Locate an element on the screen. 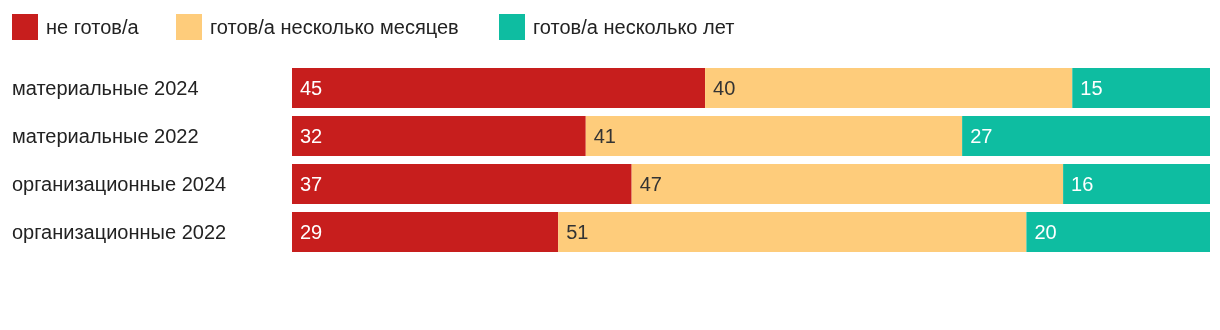 Image resolution: width=1220 pixels, height=330 pixels. data-label: 20 is located at coordinates (1045, 232).